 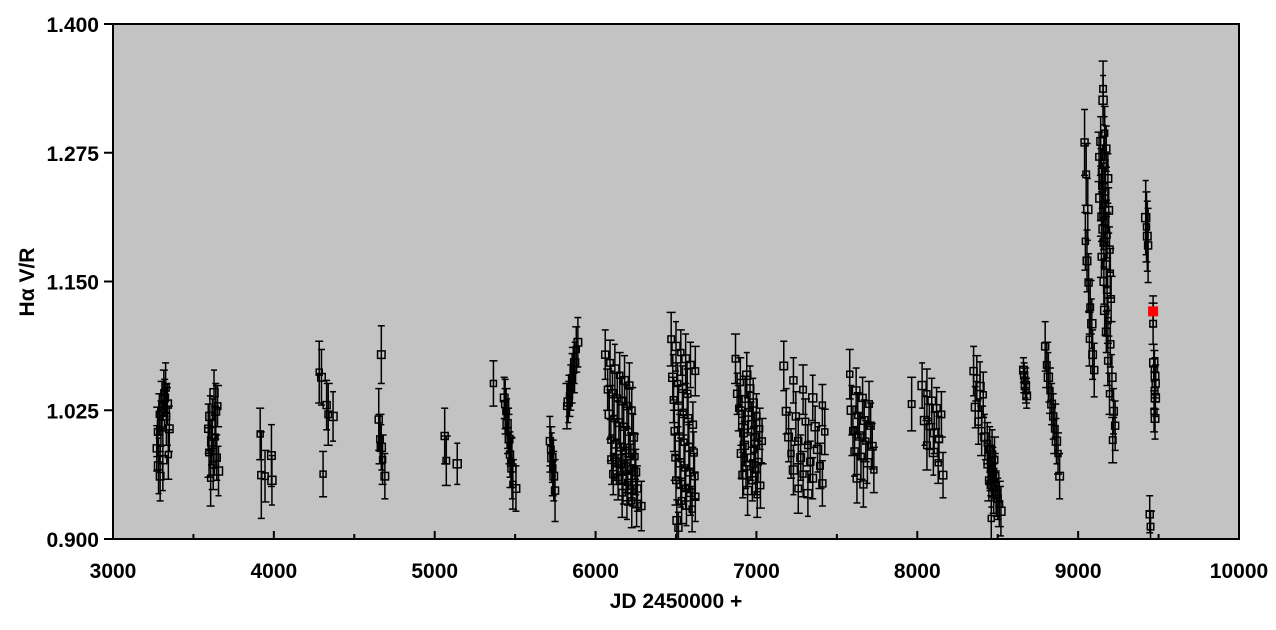 I want to click on x-tick-label: 3000, so click(x=113, y=571).